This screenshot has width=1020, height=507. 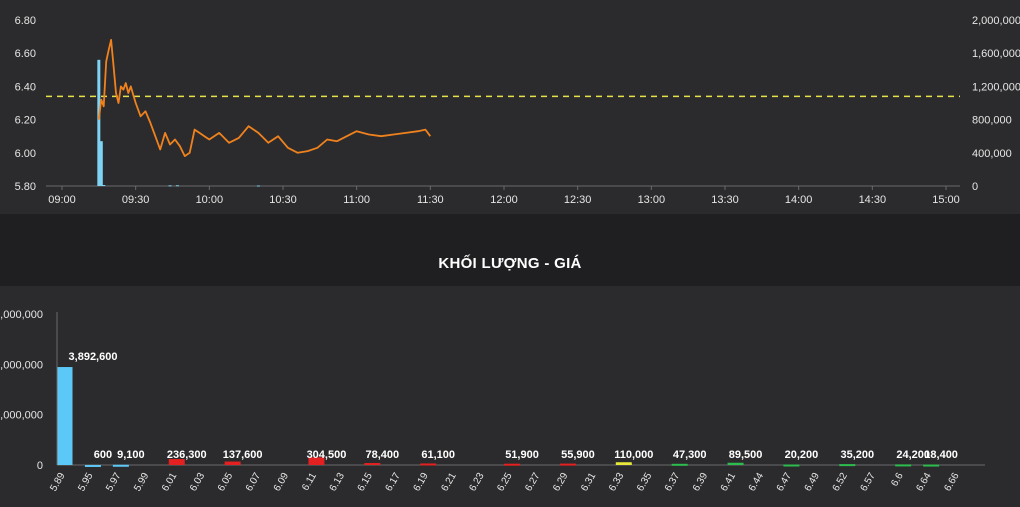 I want to click on y-left-tick-label: 5.80, so click(x=25, y=187).